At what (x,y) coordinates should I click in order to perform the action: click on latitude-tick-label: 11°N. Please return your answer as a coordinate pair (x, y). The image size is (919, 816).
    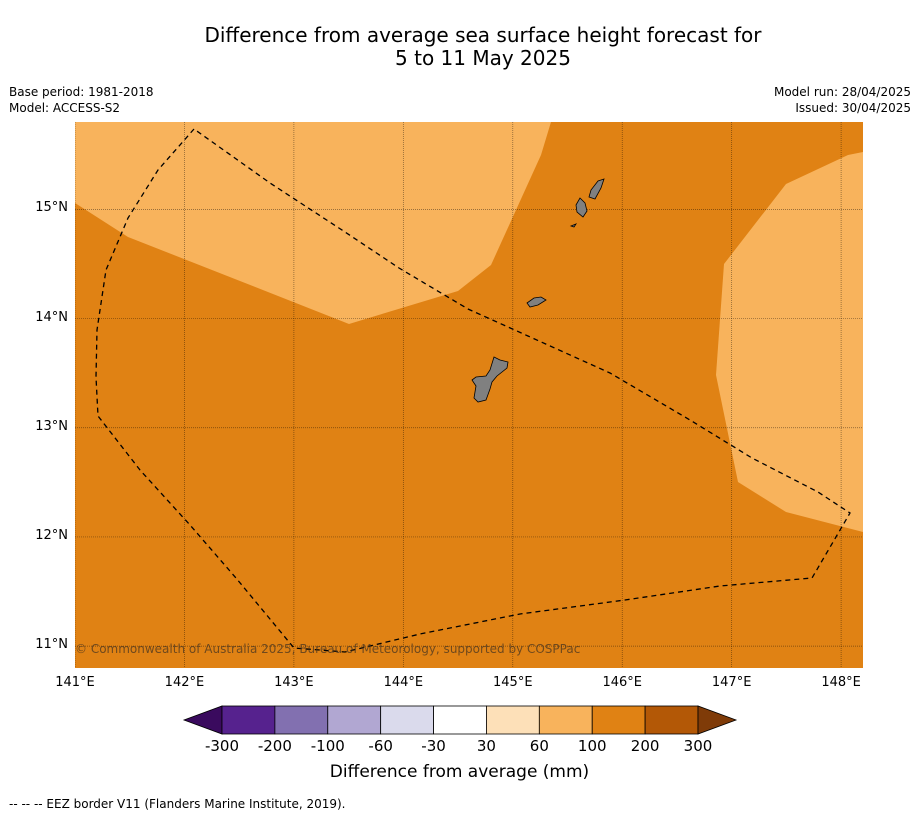
    Looking at the image, I should click on (51, 645).